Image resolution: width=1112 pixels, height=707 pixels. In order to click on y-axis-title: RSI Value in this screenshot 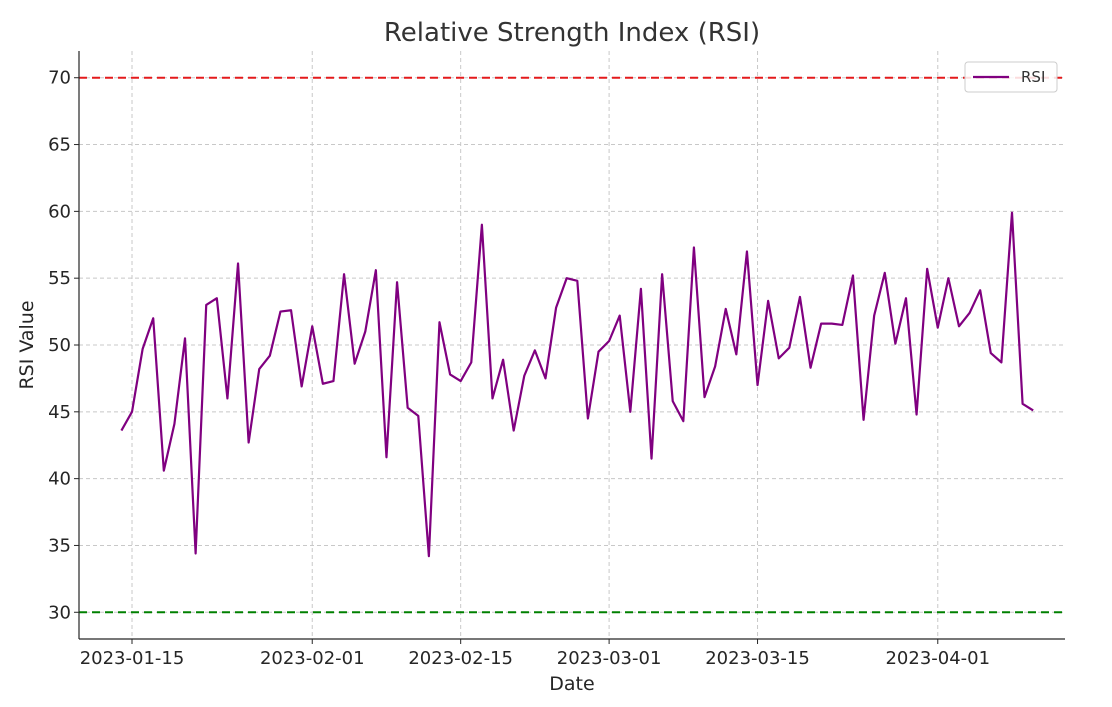, I will do `click(27, 344)`.